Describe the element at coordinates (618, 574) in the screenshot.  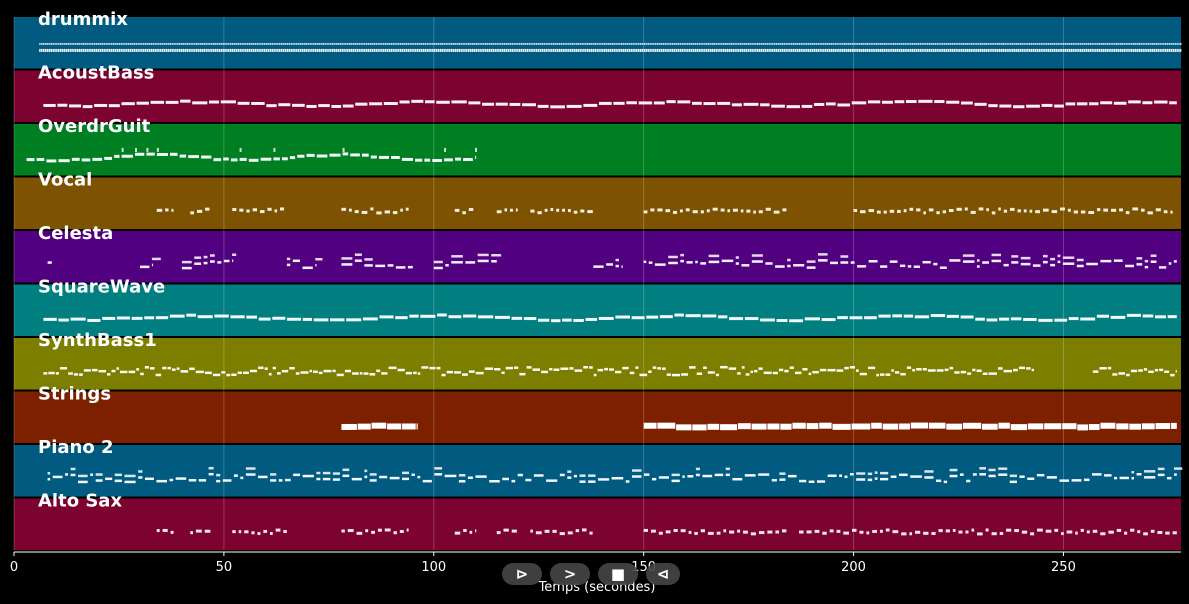
I see `stop-button: ■` at that location.